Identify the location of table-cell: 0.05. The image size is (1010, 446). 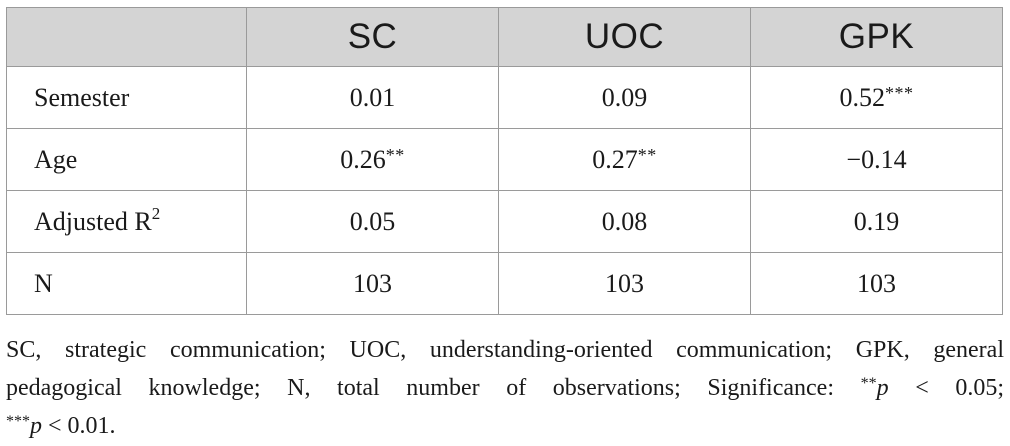
(372, 221).